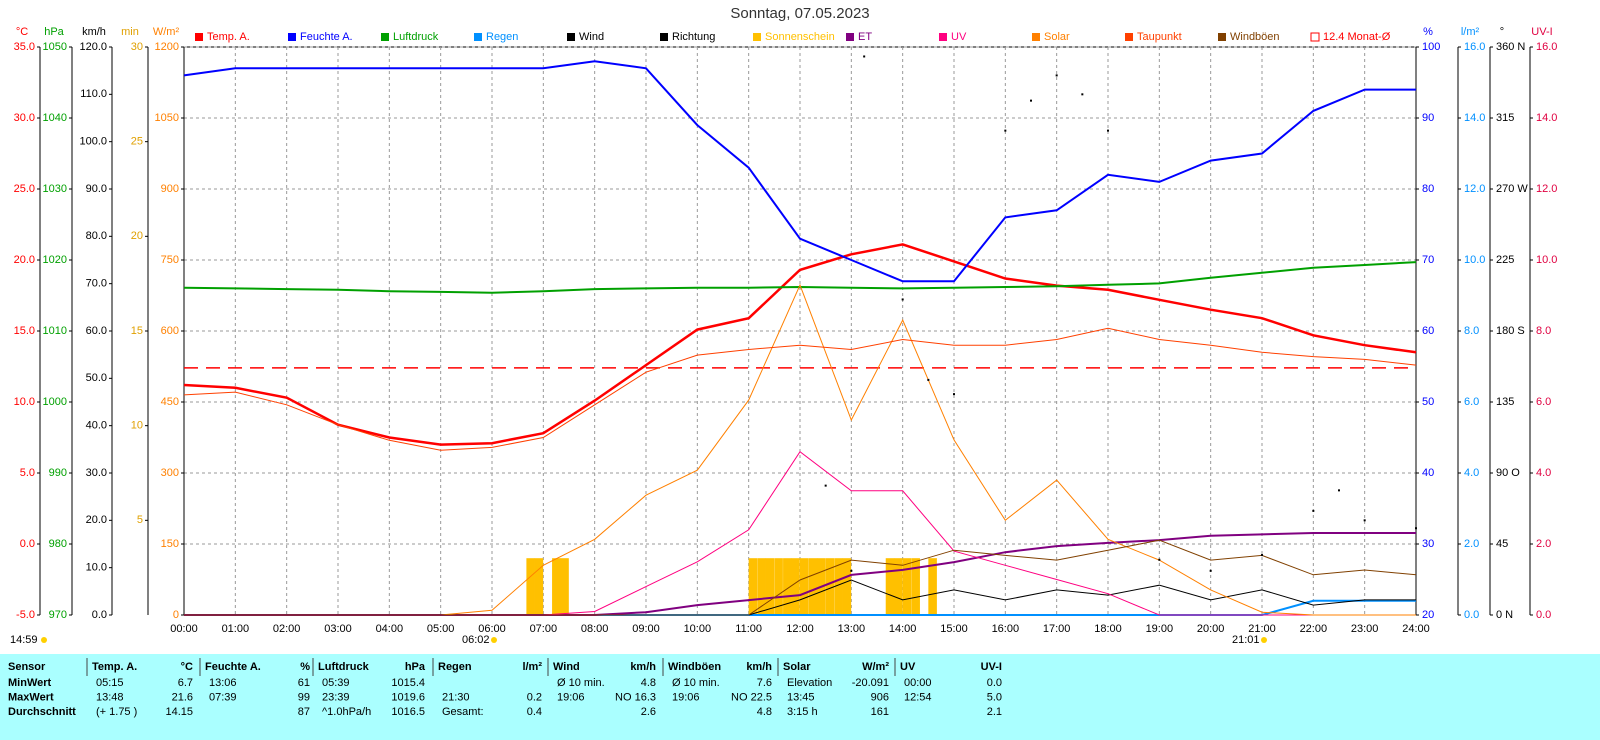 The image size is (1600, 740). I want to click on stats-cell: 87, so click(304, 712).